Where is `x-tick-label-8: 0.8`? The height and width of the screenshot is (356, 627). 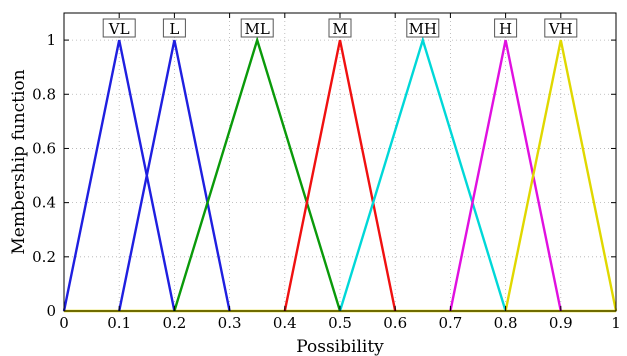 x-tick-label-8: 0.8 is located at coordinates (506, 323).